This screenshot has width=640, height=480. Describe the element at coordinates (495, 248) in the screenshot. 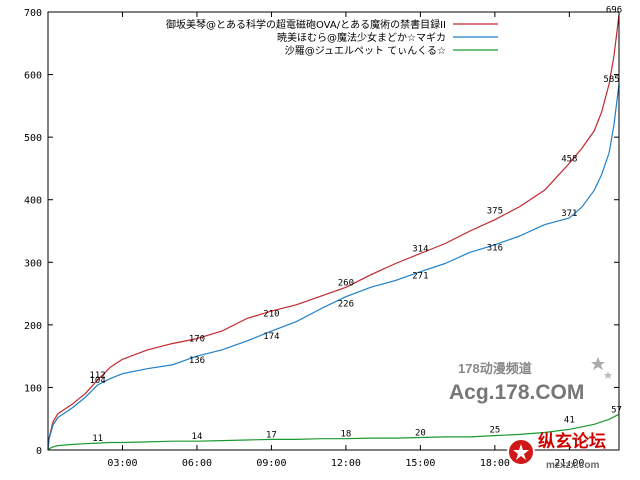

I see `data-label: 316` at that location.